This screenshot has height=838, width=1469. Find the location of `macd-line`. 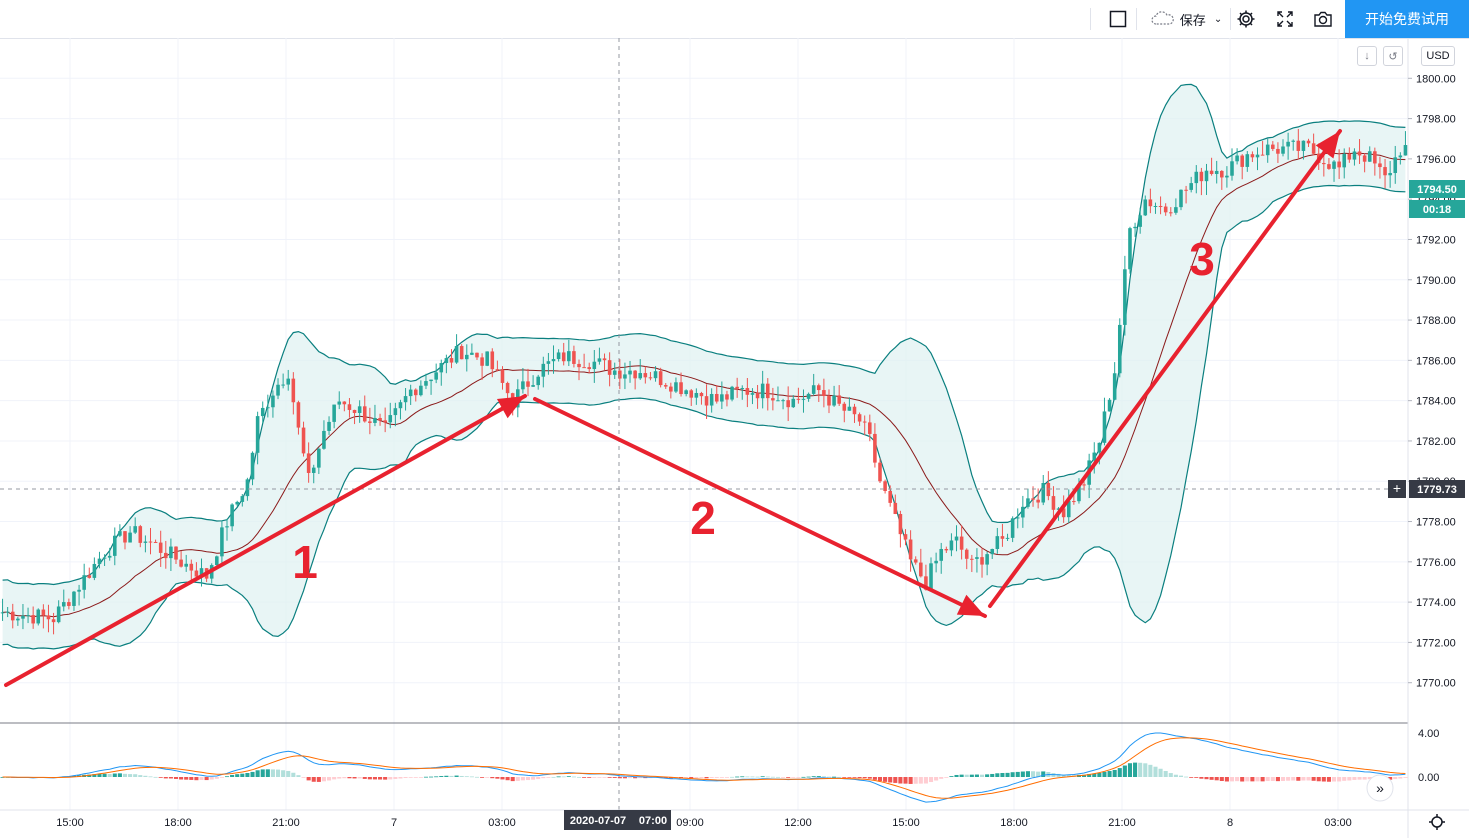

macd-line is located at coordinates (704, 767).